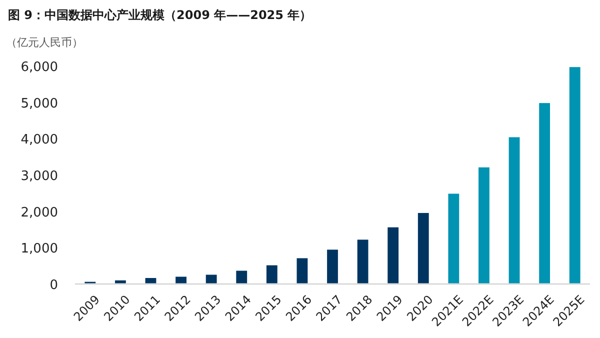  I want to click on y-tick-label: 4,000, so click(39, 140).